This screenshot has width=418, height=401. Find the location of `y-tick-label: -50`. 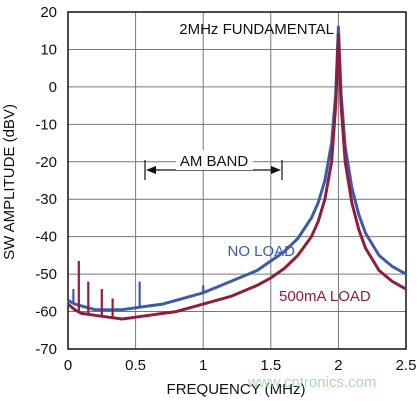

y-tick-label: -50 is located at coordinates (46, 274).